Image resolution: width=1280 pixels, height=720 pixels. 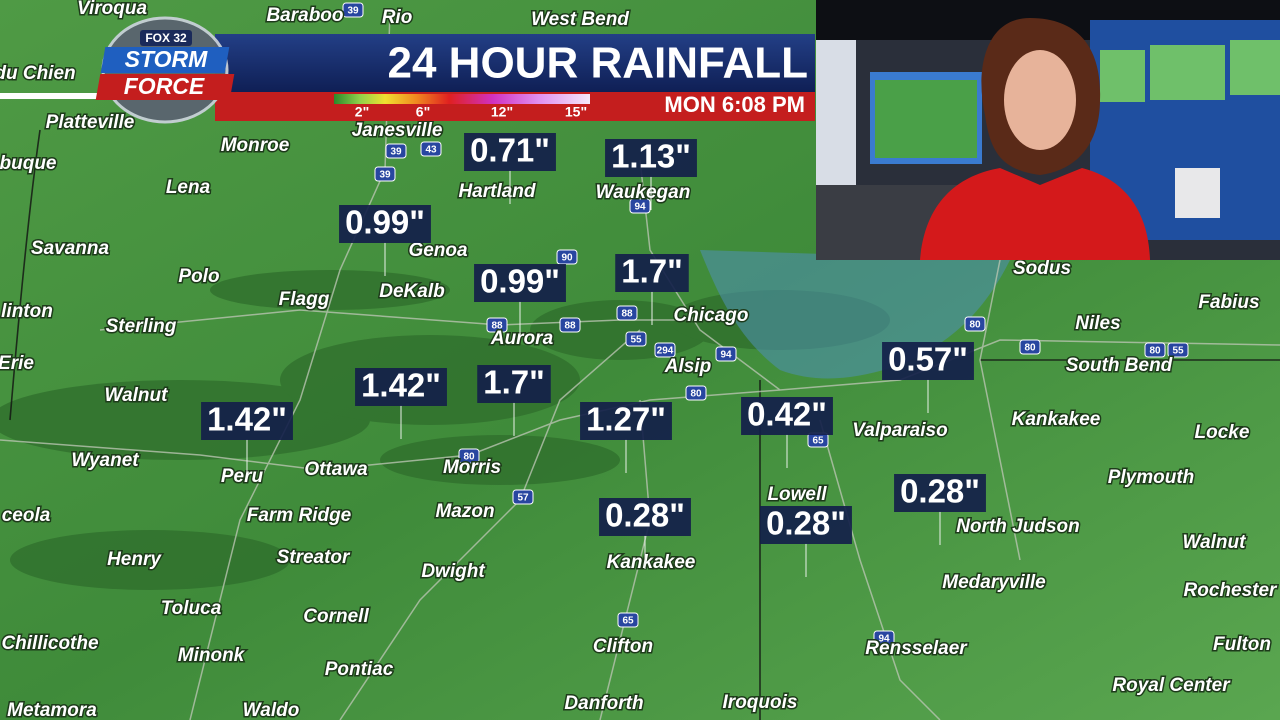 I want to click on city-label: Hartland, so click(x=496, y=191).